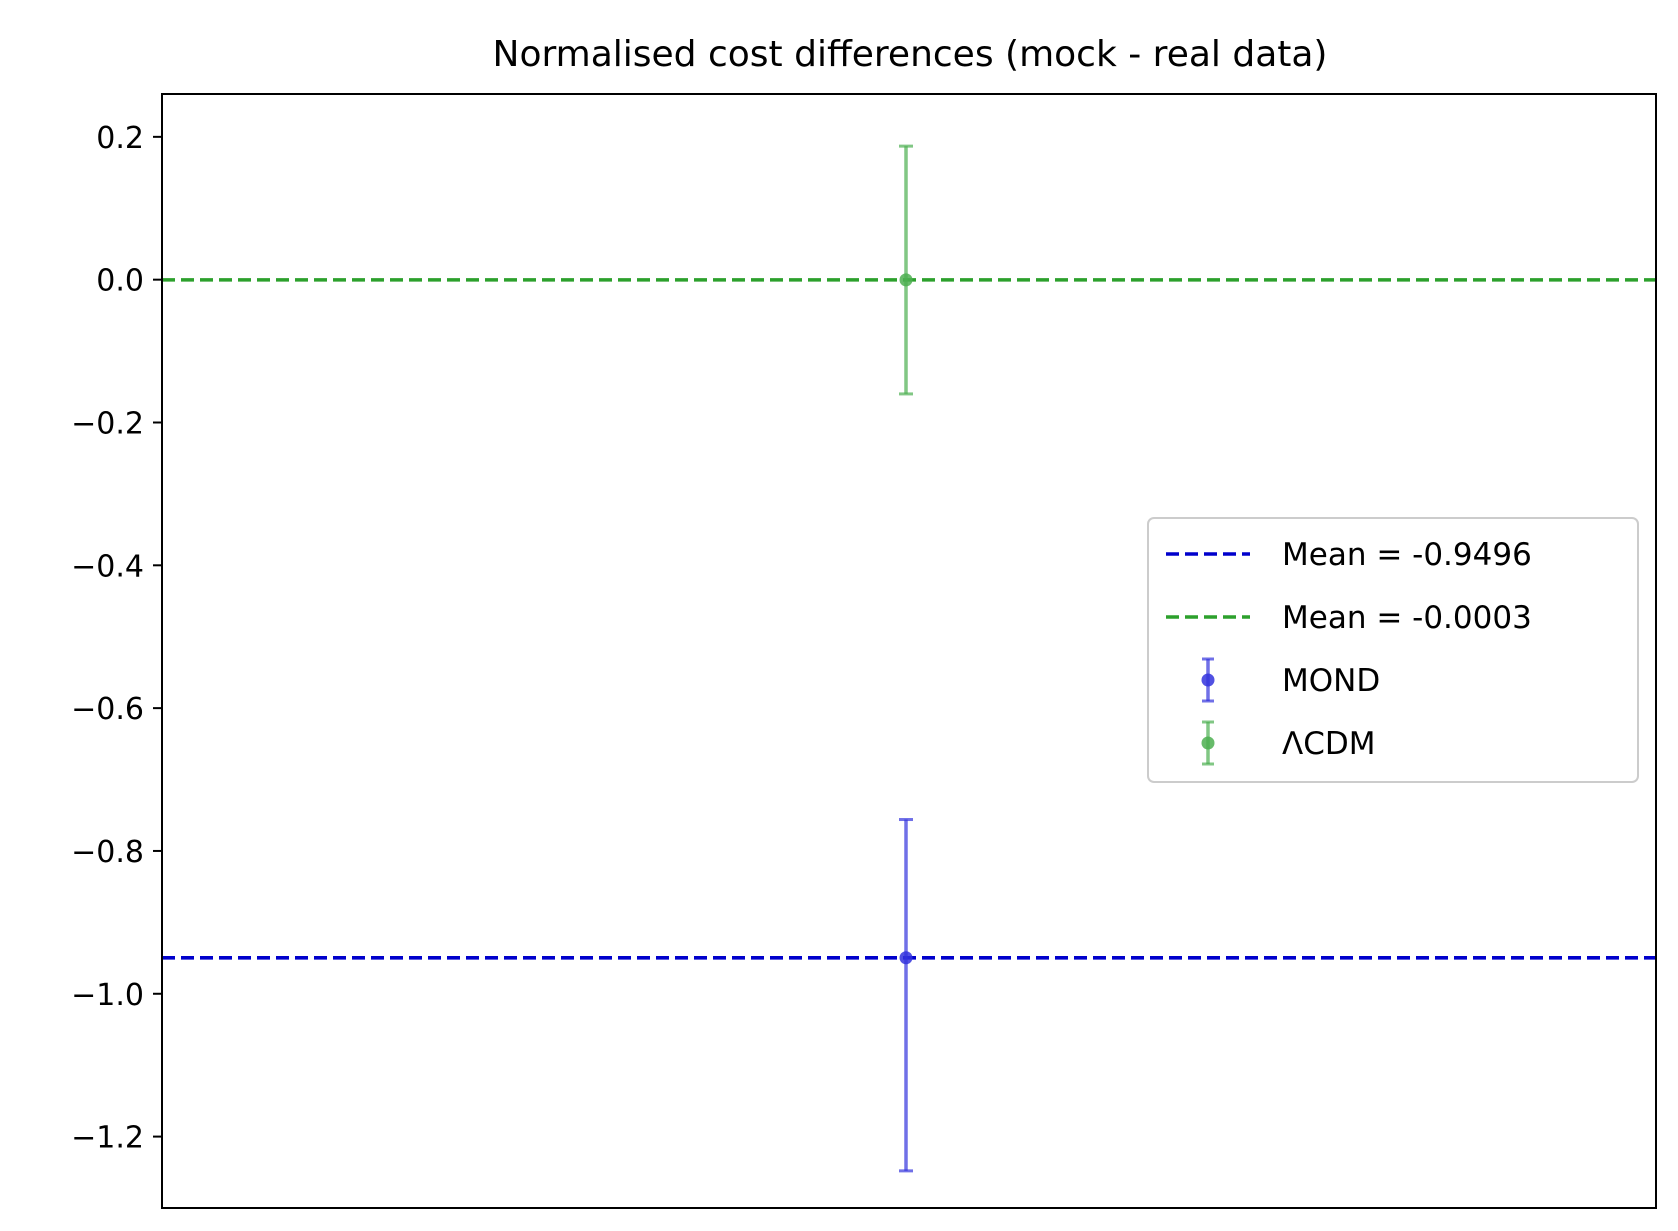 Image resolution: width=1678 pixels, height=1231 pixels. What do you see at coordinates (906, 958) in the screenshot?
I see `series-0-point` at bounding box center [906, 958].